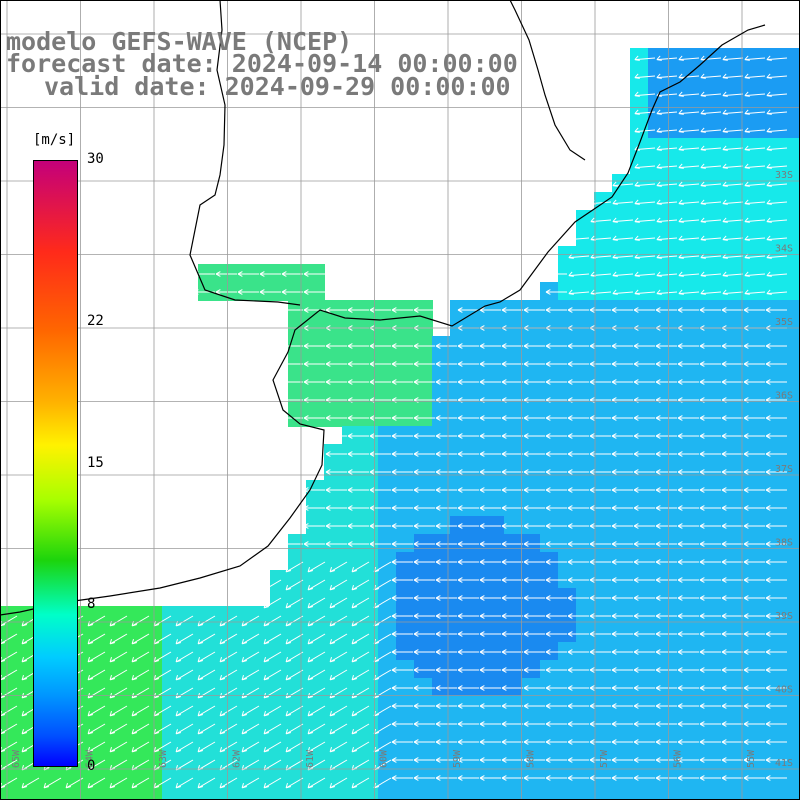  Describe the element at coordinates (237, 758) in the screenshot. I see `longitude-label: 62W` at that location.